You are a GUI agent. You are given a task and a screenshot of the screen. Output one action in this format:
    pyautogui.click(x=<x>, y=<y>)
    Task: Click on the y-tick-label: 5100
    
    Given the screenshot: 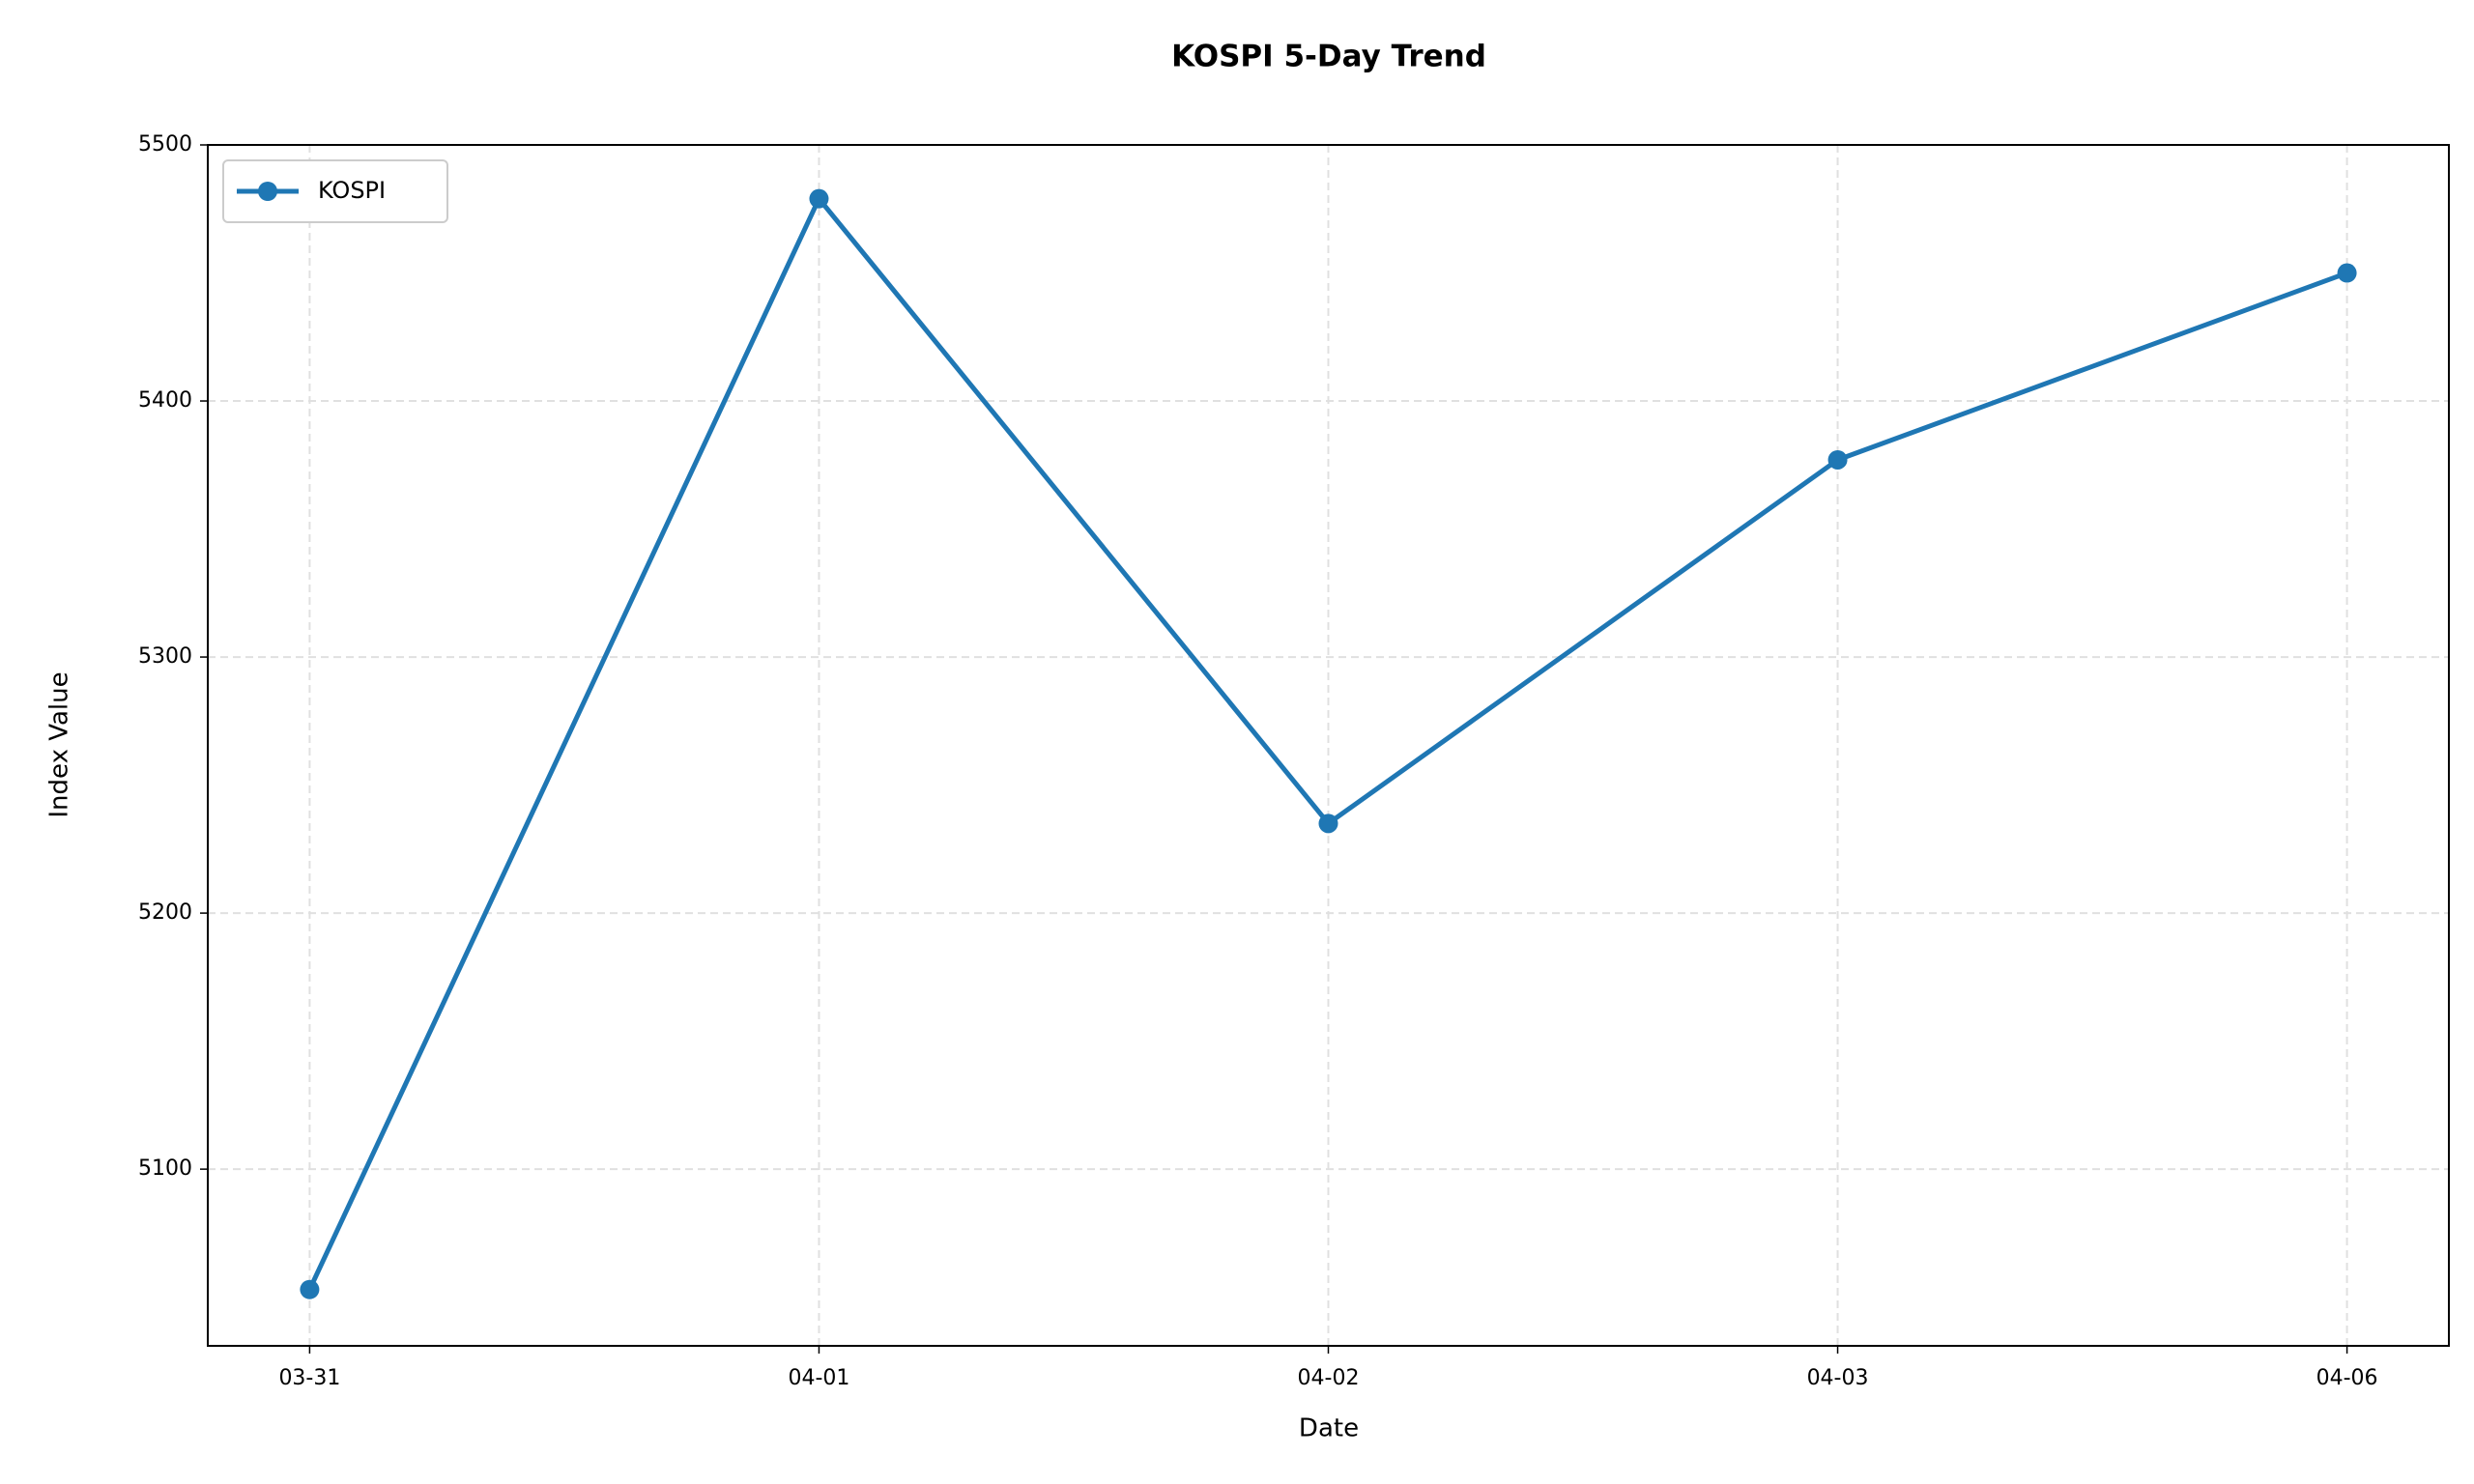 What is the action you would take?
    pyautogui.click(x=165, y=1168)
    